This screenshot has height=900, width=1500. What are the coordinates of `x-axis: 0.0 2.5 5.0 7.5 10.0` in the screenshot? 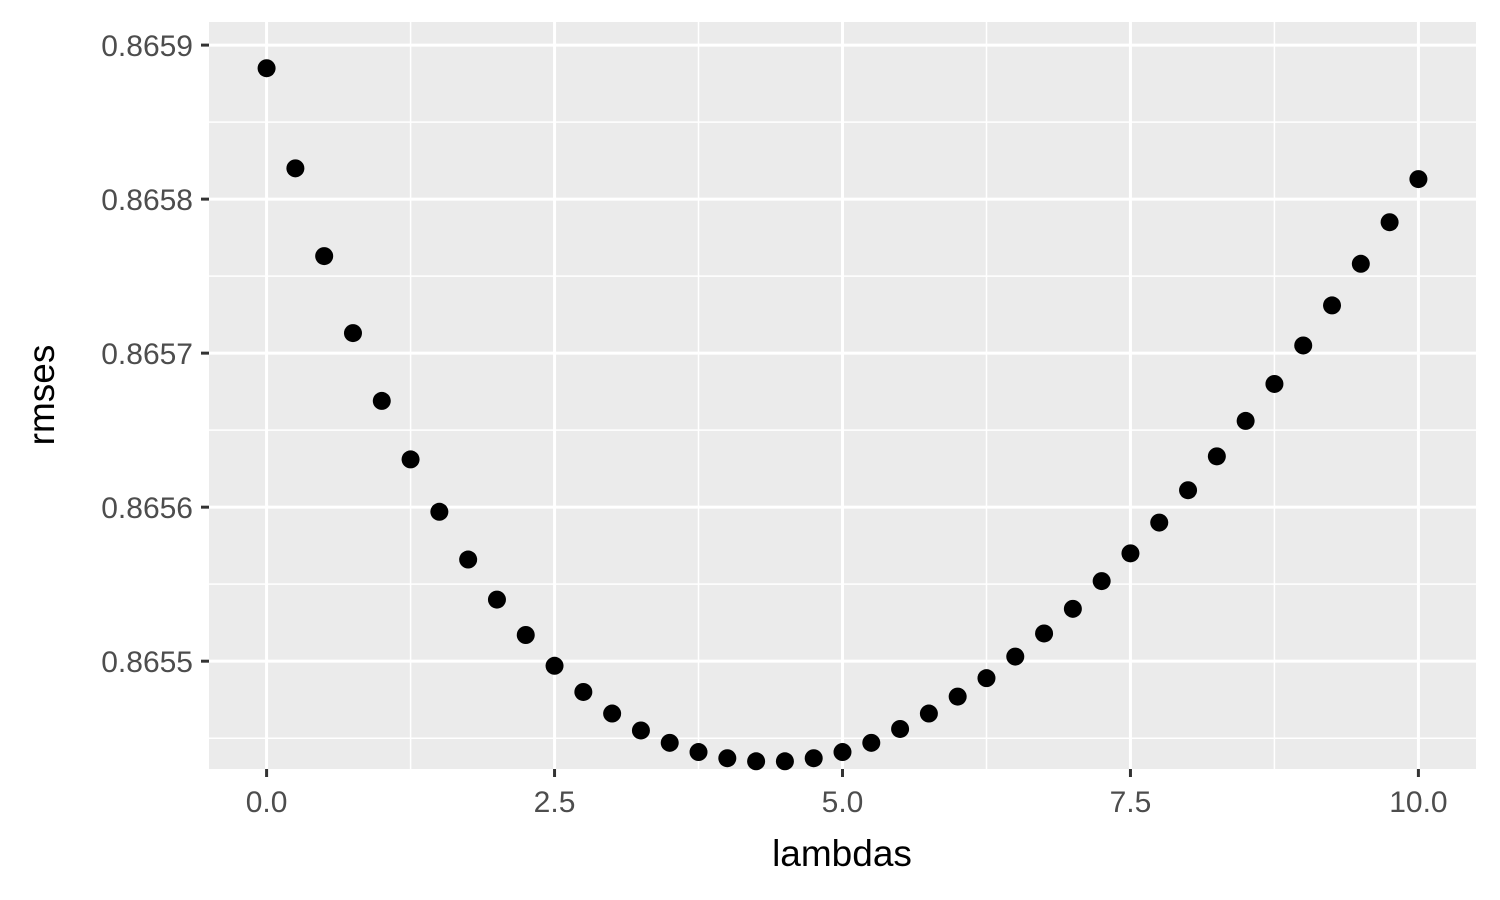 It's located at (847, 794).